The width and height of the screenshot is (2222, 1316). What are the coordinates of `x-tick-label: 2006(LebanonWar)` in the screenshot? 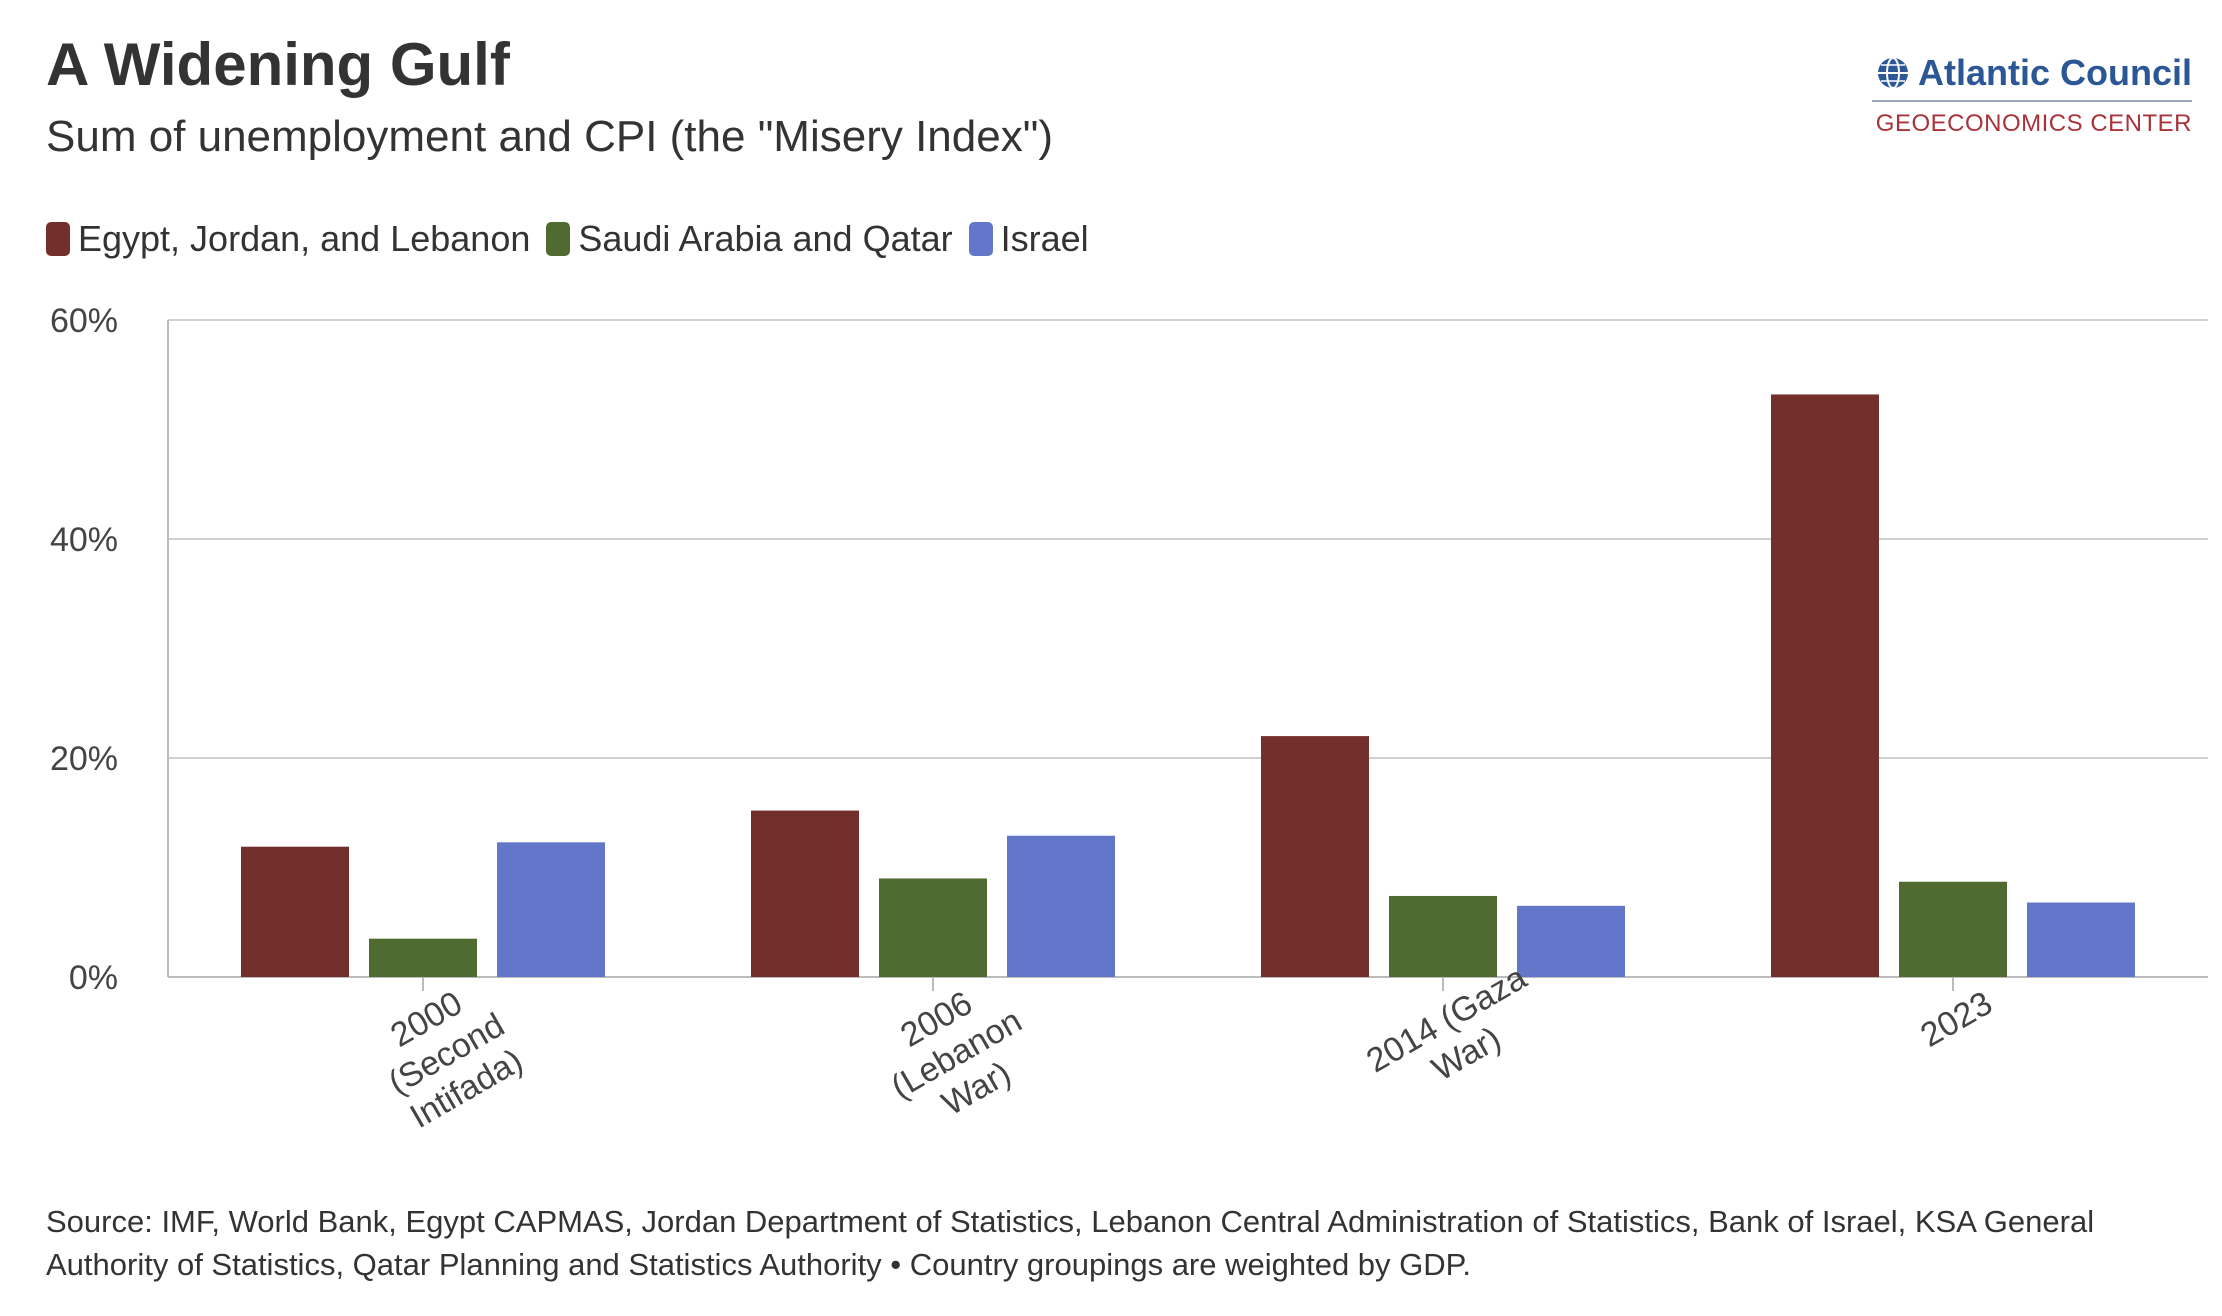 It's located at (956, 1054).